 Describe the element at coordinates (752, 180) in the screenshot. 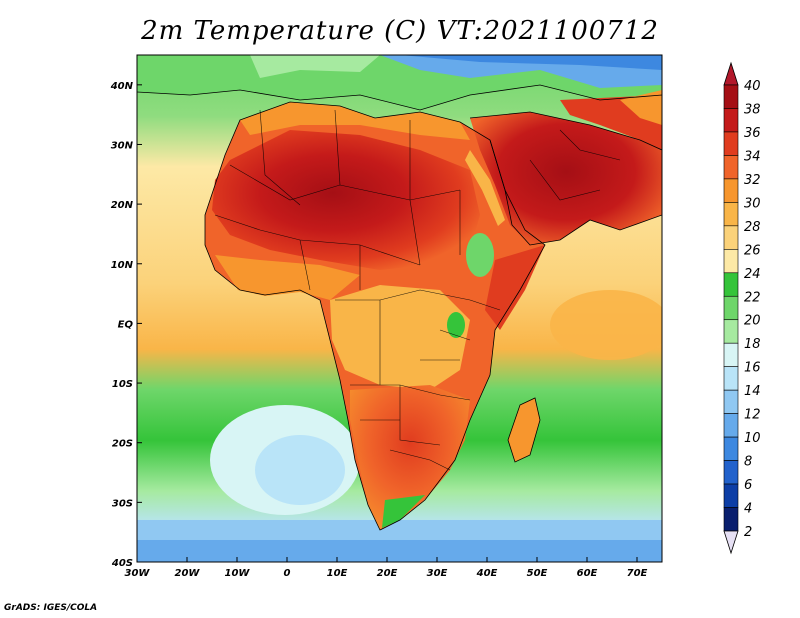

I see `colorbar-label: 32` at that location.